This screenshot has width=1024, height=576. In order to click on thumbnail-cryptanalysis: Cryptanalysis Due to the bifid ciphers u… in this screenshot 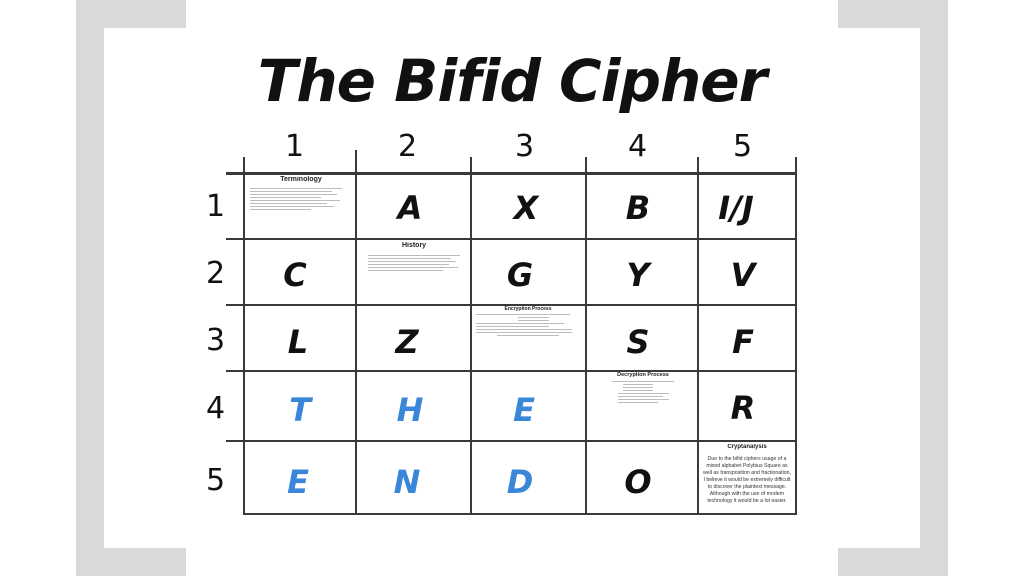, I will do `click(747, 478)`.